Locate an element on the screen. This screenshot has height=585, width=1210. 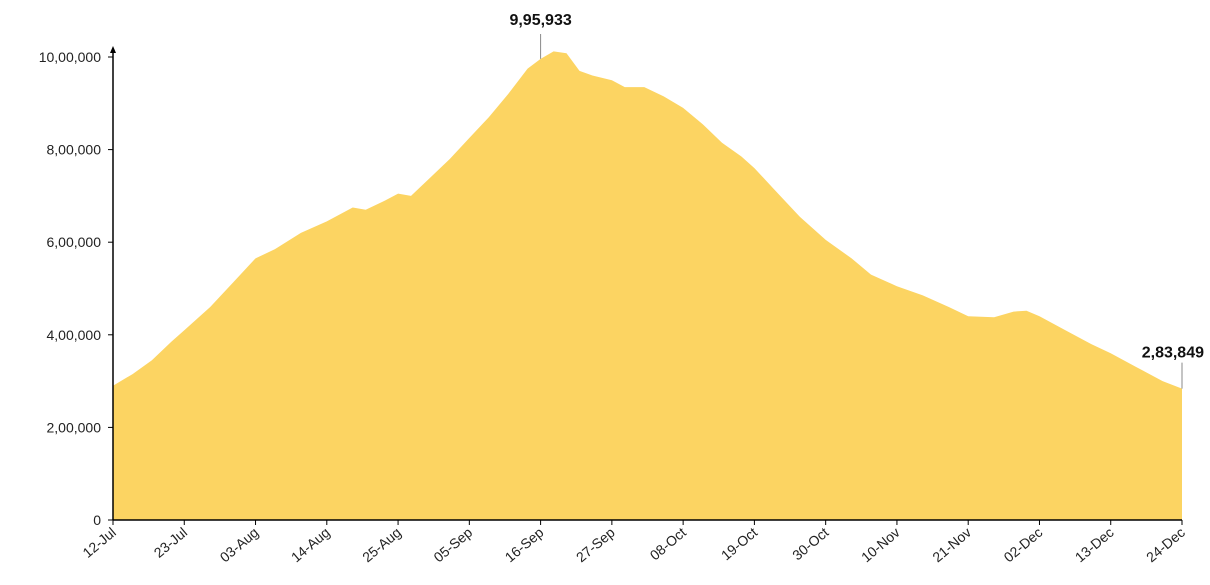
y-tick-label: 6,00,000 is located at coordinates (74, 242).